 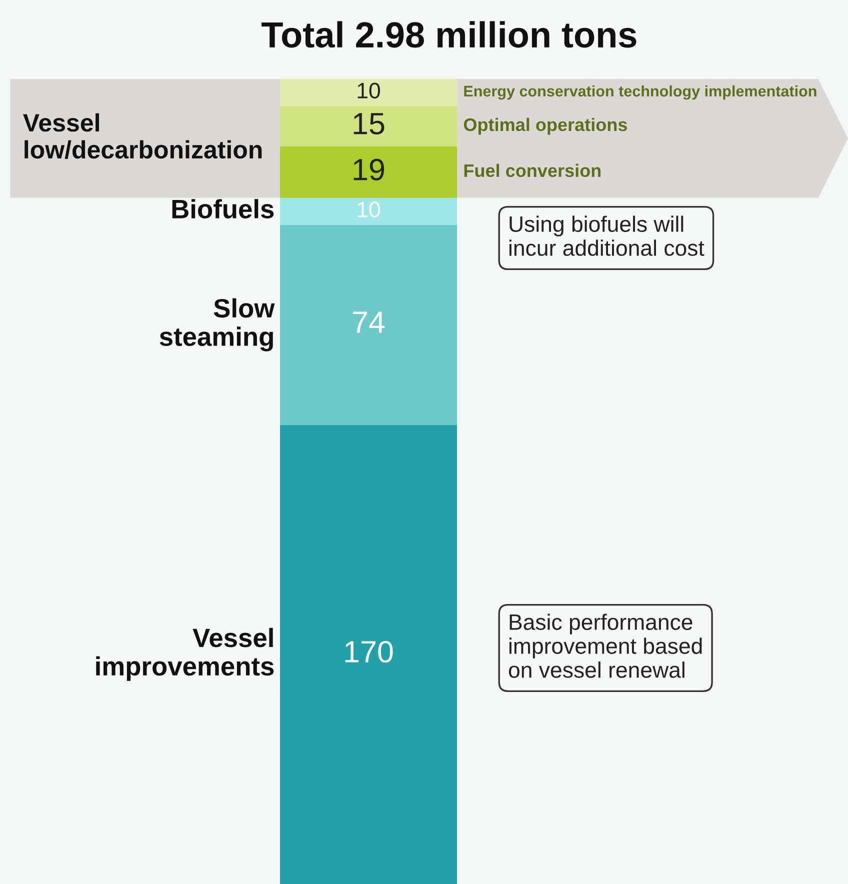 What do you see at coordinates (142, 136) in the screenshot?
I see `band-label: Vessel low/decarbonization` at bounding box center [142, 136].